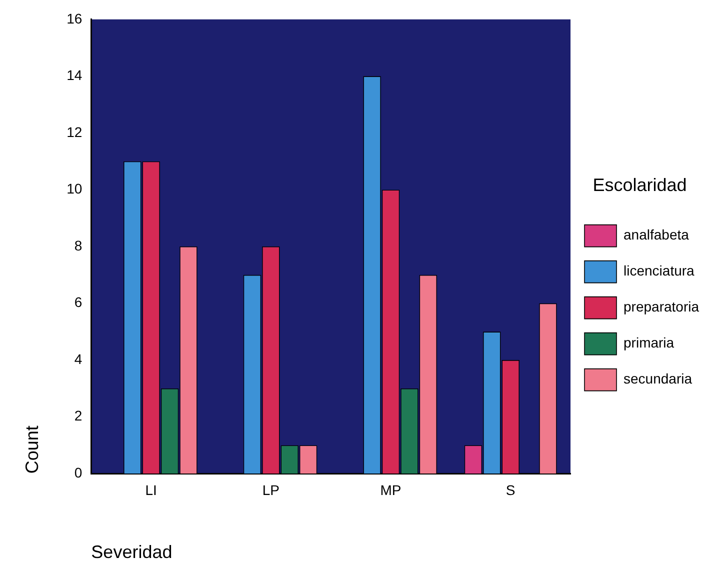 The image size is (723, 586). Describe the element at coordinates (131, 552) in the screenshot. I see `x-axis-title: Severidad` at that location.